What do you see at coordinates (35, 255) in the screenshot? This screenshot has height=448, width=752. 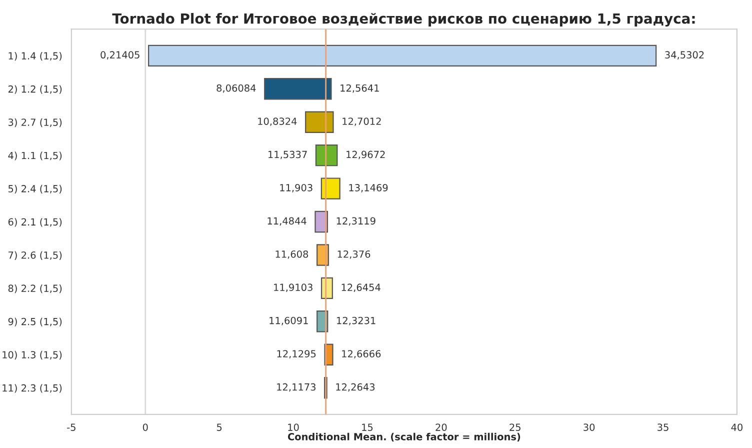 I see `y-tick-label: 7) 2.6 (1,5)` at bounding box center [35, 255].